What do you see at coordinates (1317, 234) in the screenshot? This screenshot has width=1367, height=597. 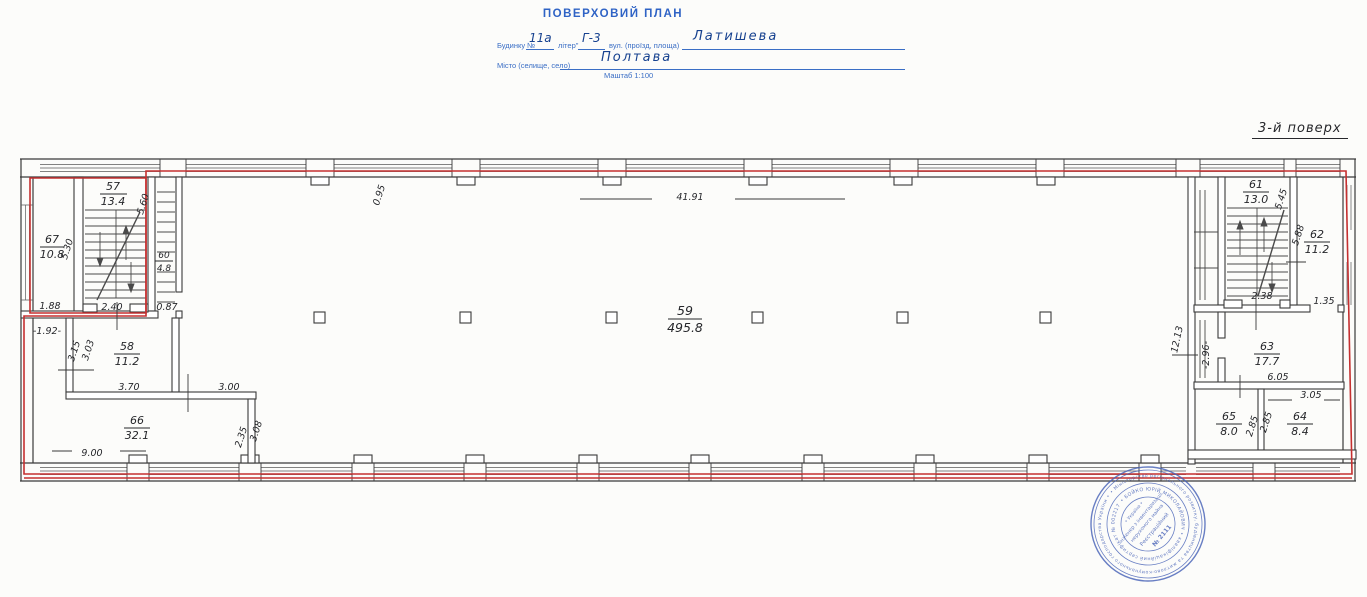 I see `svg-text: 62` at bounding box center [1317, 234].